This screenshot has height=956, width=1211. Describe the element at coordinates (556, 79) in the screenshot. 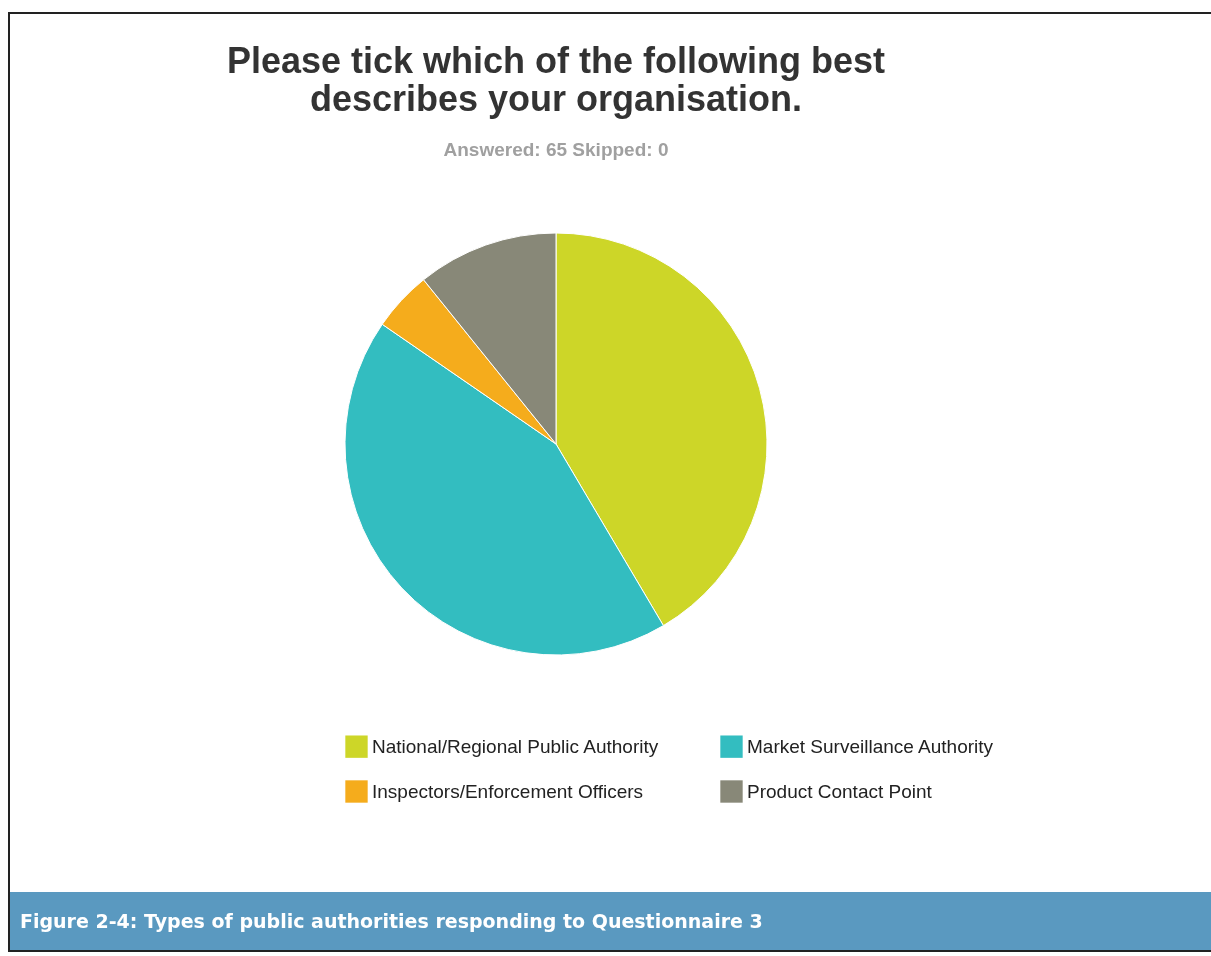

I see `chart-title: Please tick which of the following best describes your organisation.` at that location.